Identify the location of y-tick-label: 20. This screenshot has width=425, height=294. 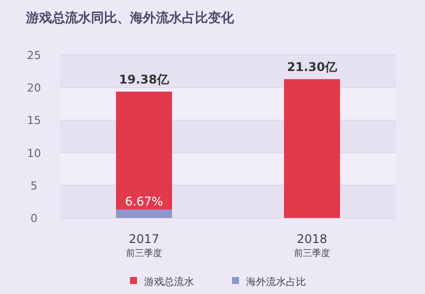
(34, 88).